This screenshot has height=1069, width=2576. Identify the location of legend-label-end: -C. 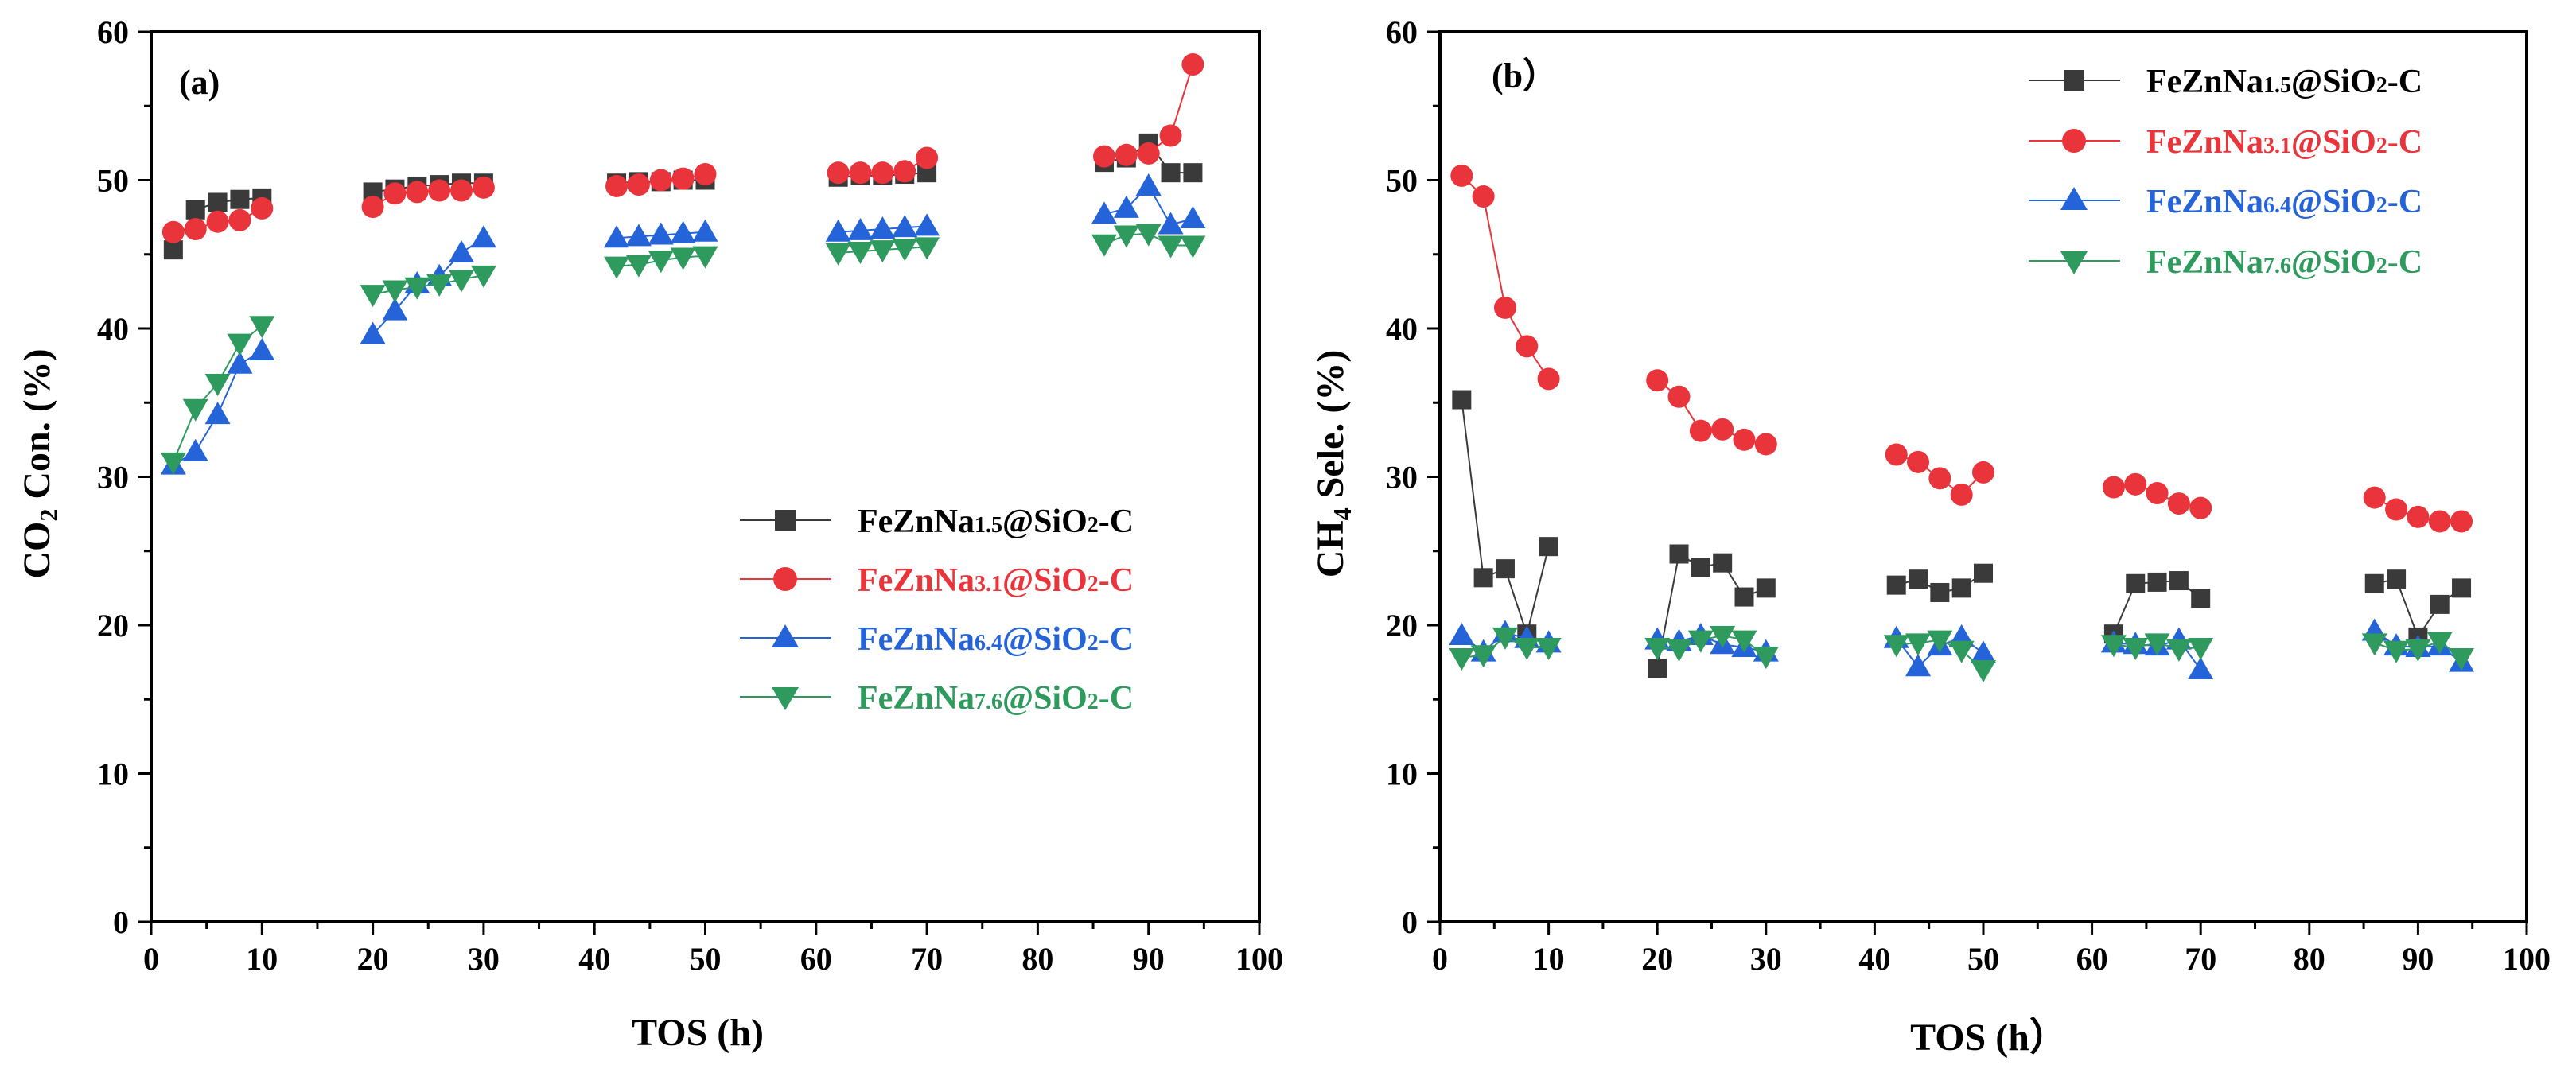
(2405, 82).